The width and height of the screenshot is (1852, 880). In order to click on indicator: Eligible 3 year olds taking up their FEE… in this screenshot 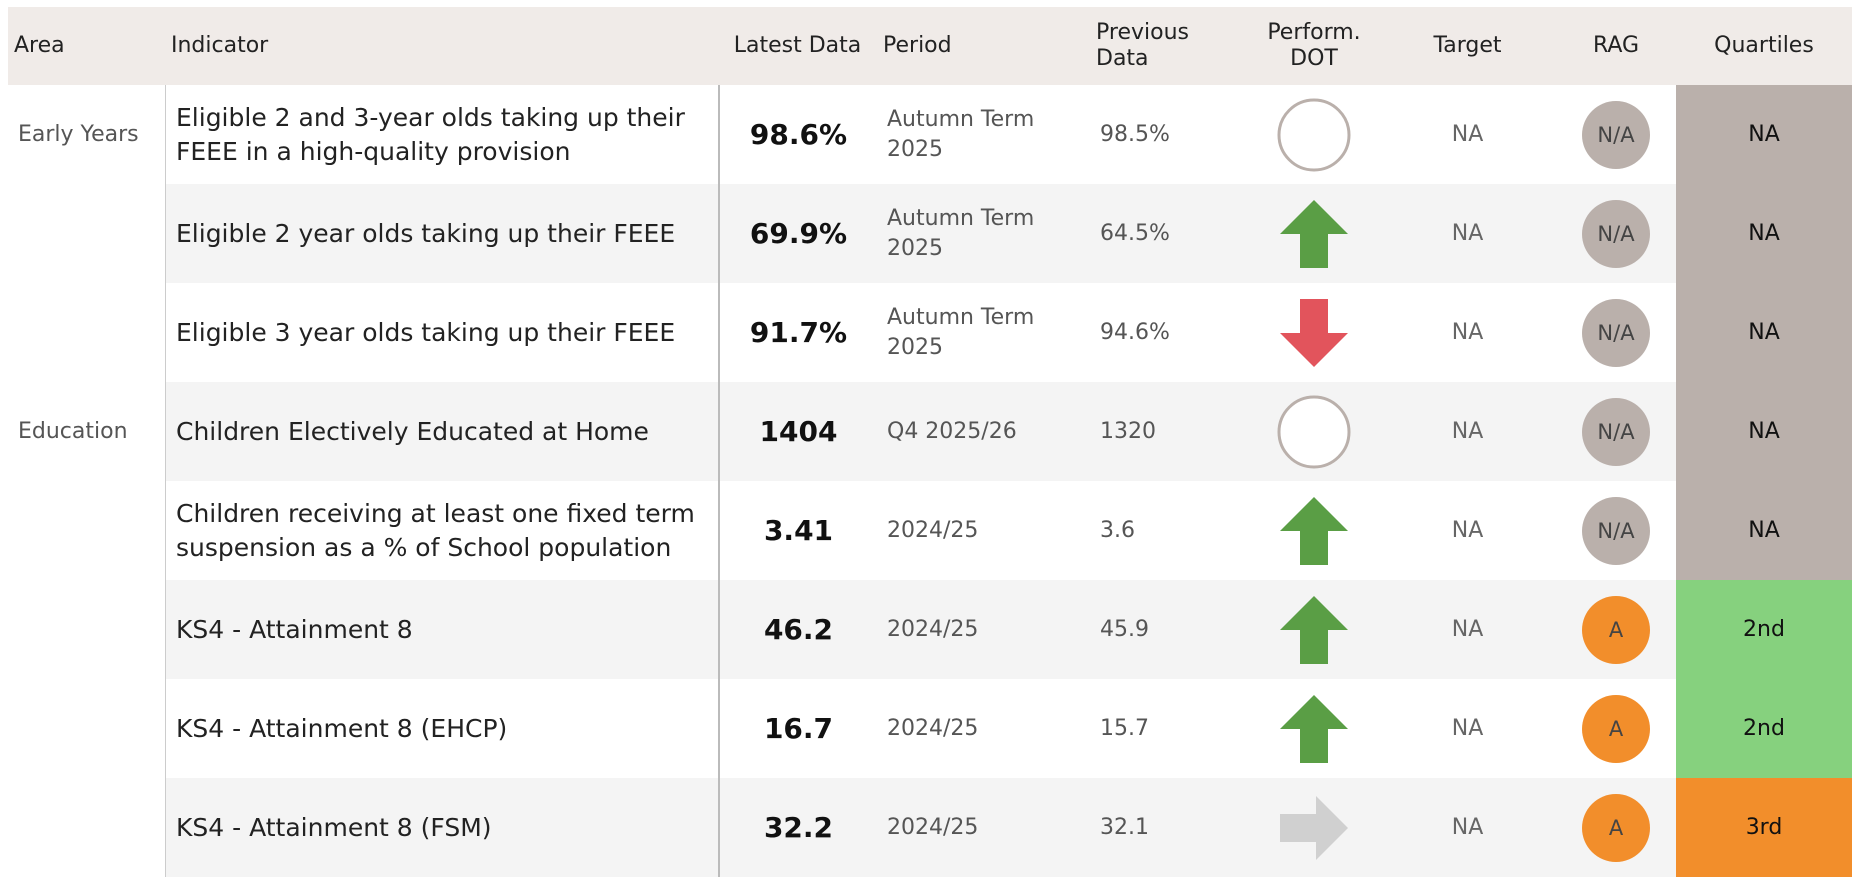, I will do `click(441, 332)`.